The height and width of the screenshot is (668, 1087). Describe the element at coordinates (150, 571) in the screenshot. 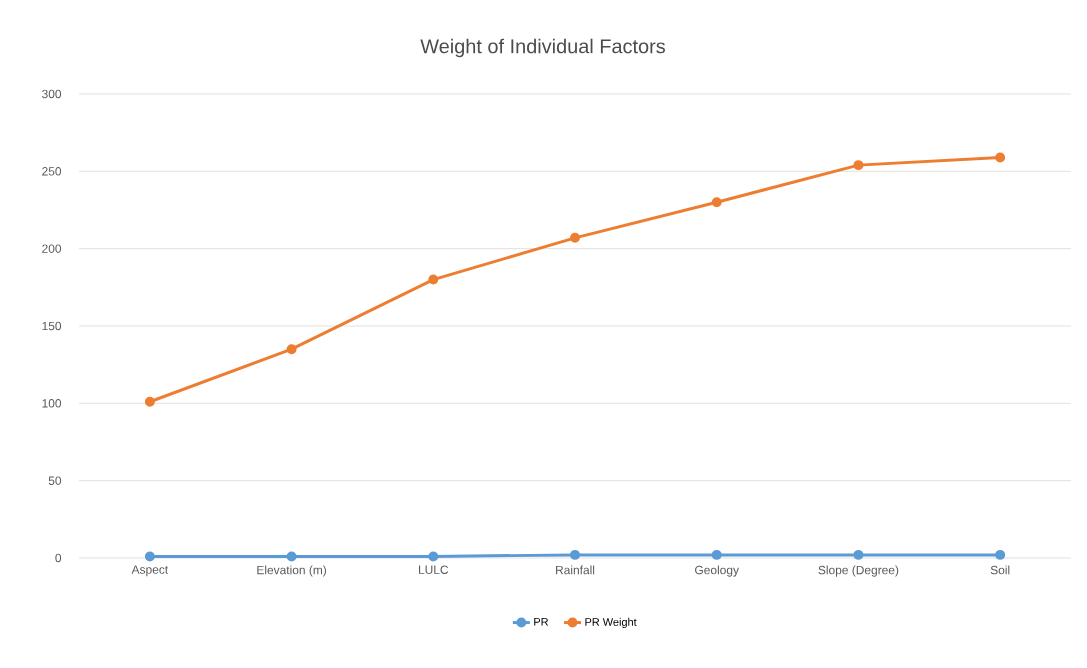

I see `x-tick-label: Aspect` at that location.